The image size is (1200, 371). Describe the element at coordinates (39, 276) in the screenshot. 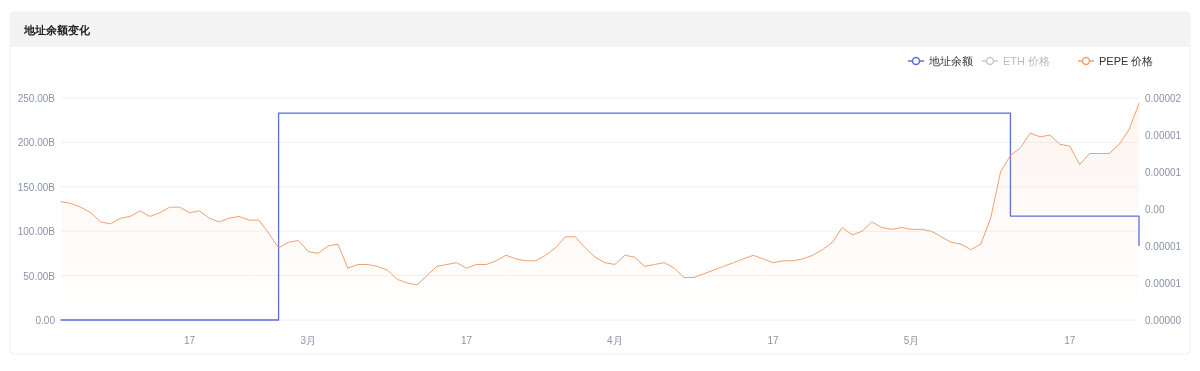

I see `y-tick-label: 50.00B` at that location.